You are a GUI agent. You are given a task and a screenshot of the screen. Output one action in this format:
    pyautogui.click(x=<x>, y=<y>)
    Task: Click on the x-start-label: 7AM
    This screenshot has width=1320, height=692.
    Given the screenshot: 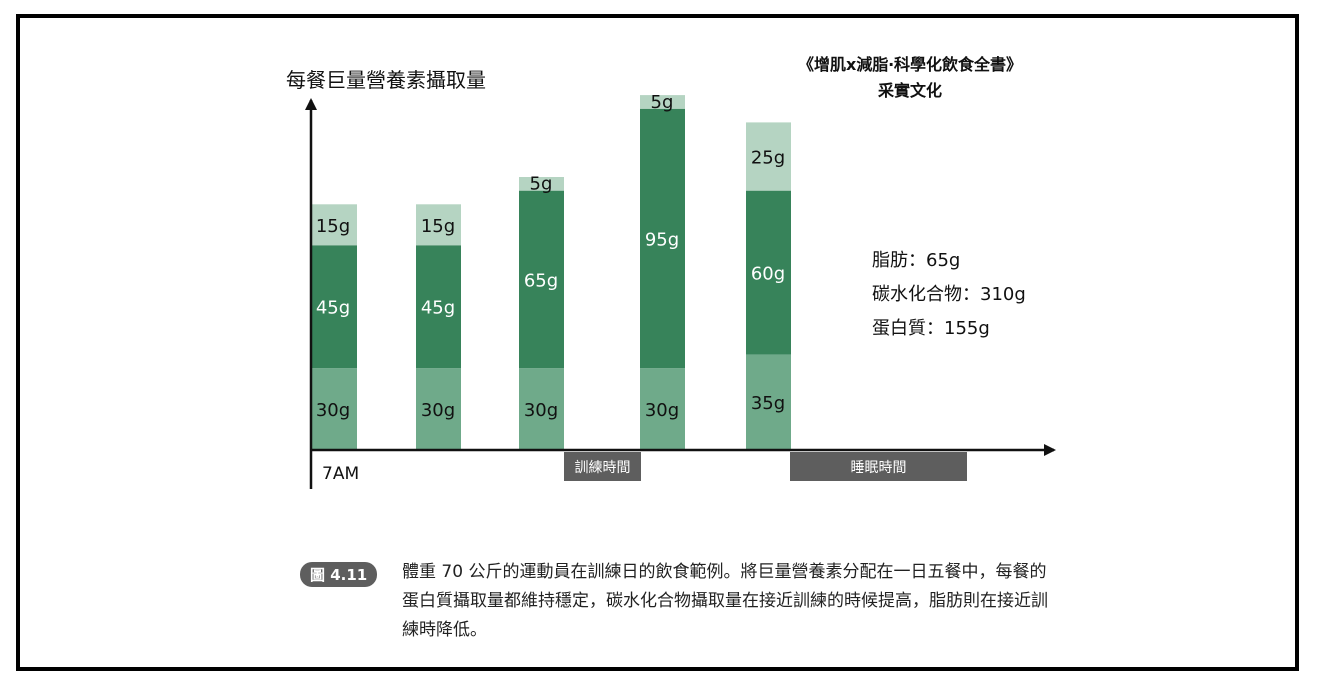 What is the action you would take?
    pyautogui.click(x=340, y=474)
    